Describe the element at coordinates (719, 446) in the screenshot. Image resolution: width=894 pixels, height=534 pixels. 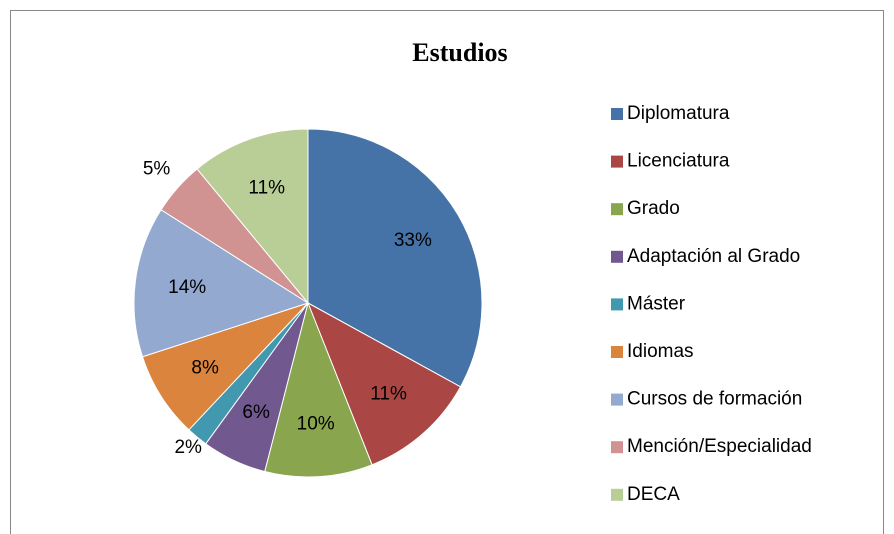
I see `legend-label: Mención/Especialidad` at that location.